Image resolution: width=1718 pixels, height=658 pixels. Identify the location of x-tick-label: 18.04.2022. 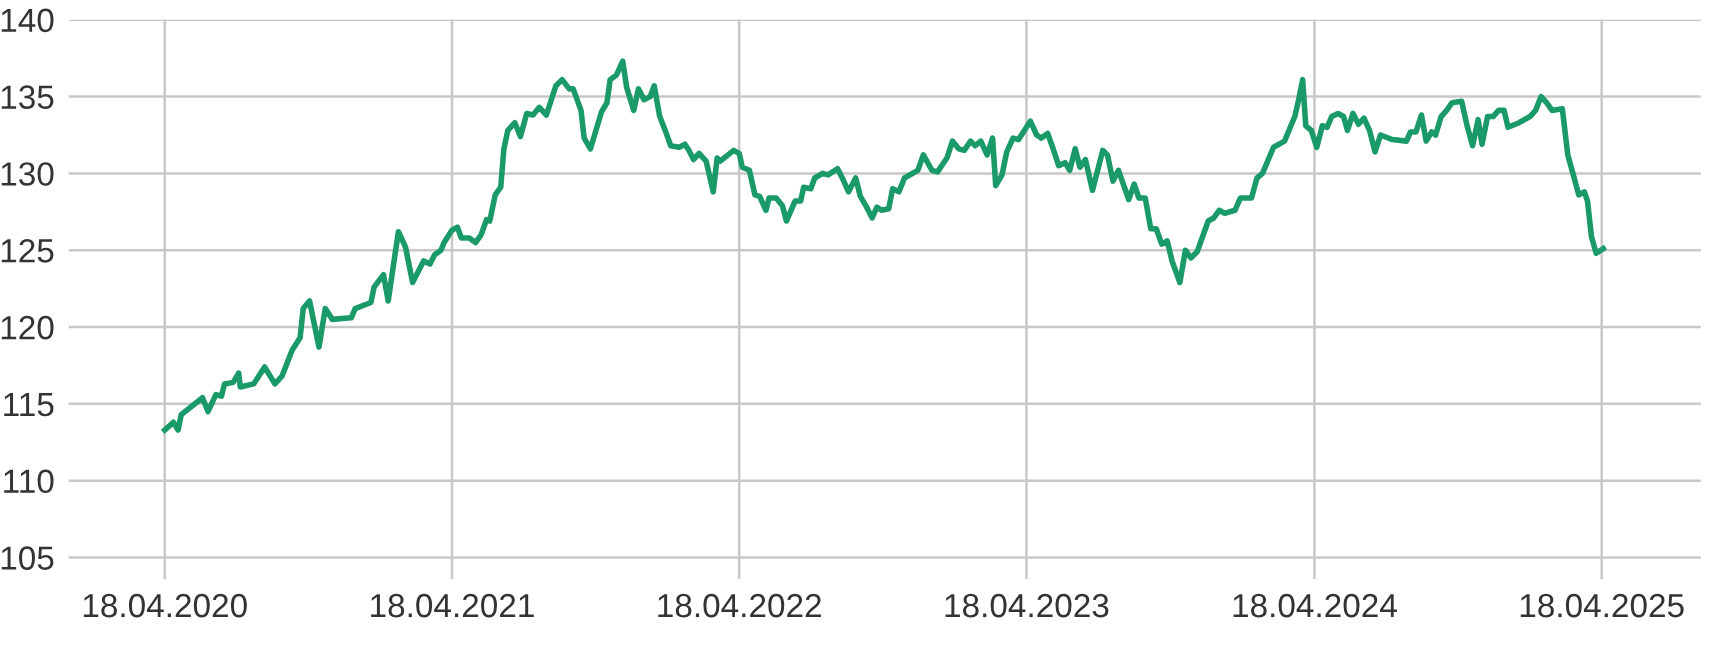
(739, 605).